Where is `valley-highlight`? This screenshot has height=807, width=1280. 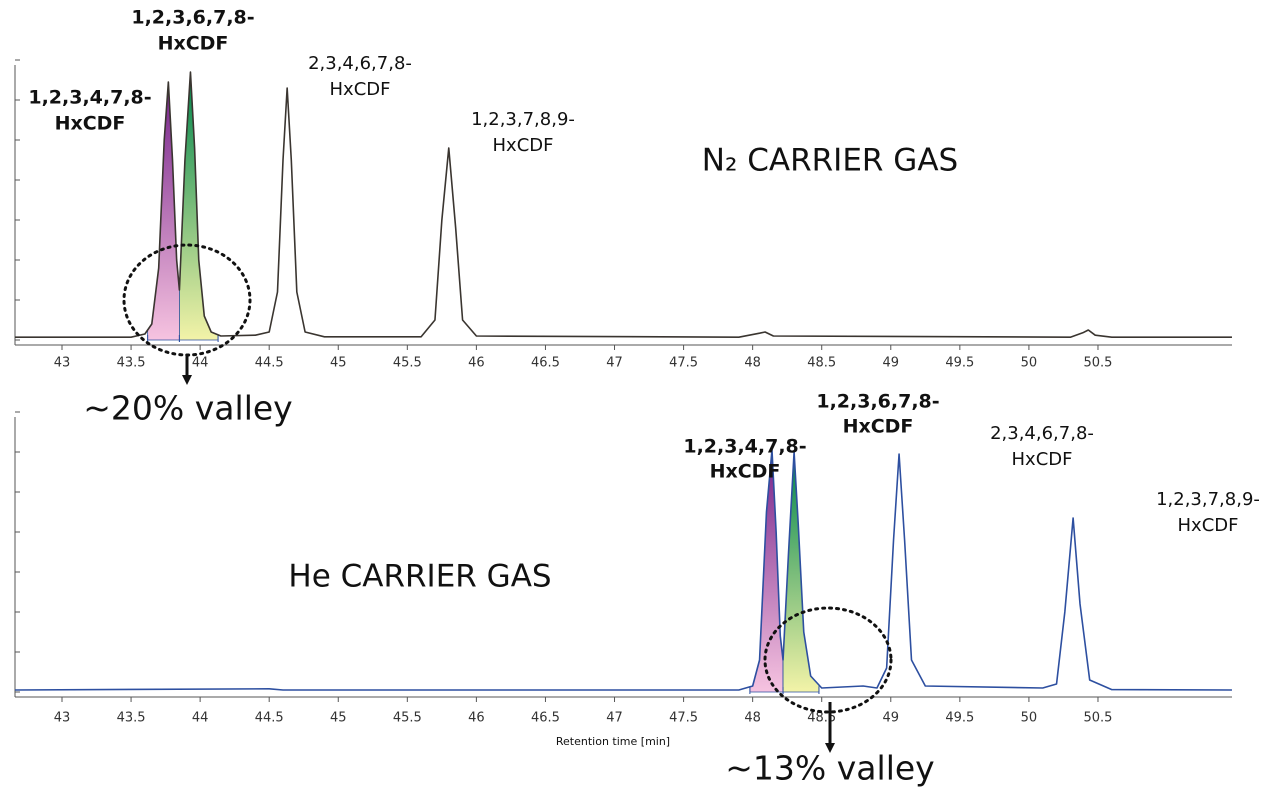
valley-highlight is located at coordinates (828, 660).